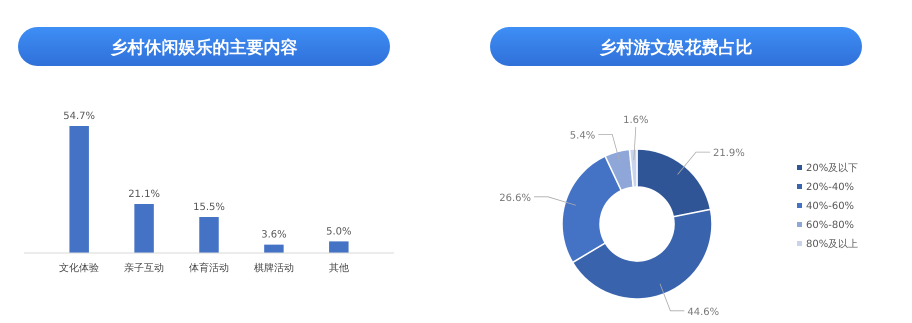 The width and height of the screenshot is (912, 323). I want to click on data-label: 5.4%, so click(583, 136).